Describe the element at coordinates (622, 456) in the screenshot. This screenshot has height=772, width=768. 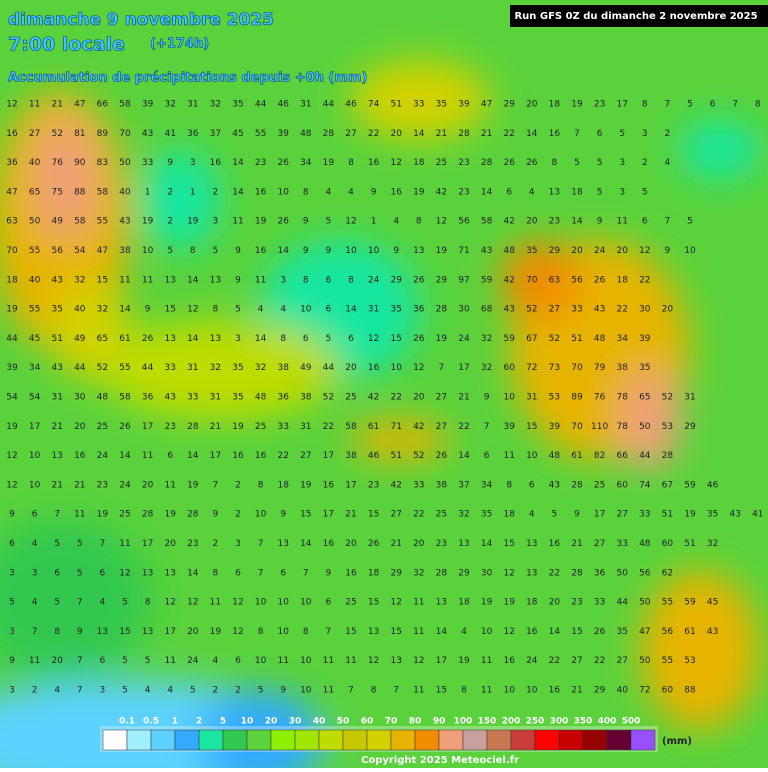
I see `grid-value: 66` at that location.